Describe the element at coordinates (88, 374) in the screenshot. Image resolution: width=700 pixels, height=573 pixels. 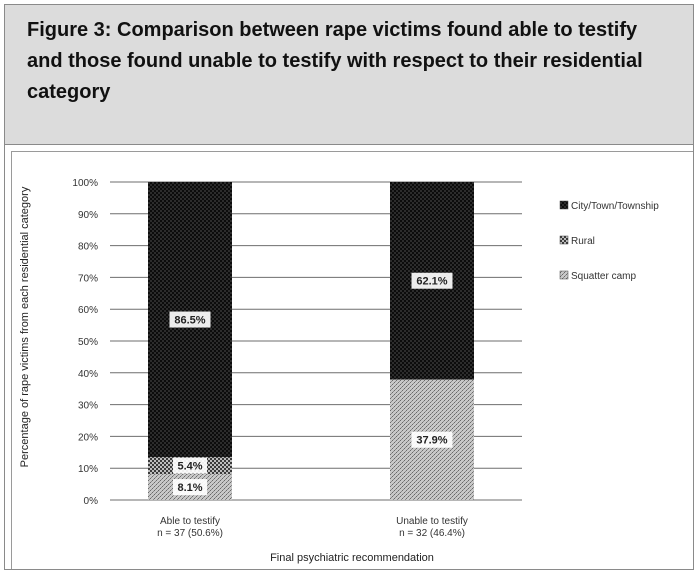
I see `y-tick-label: 40%` at that location.